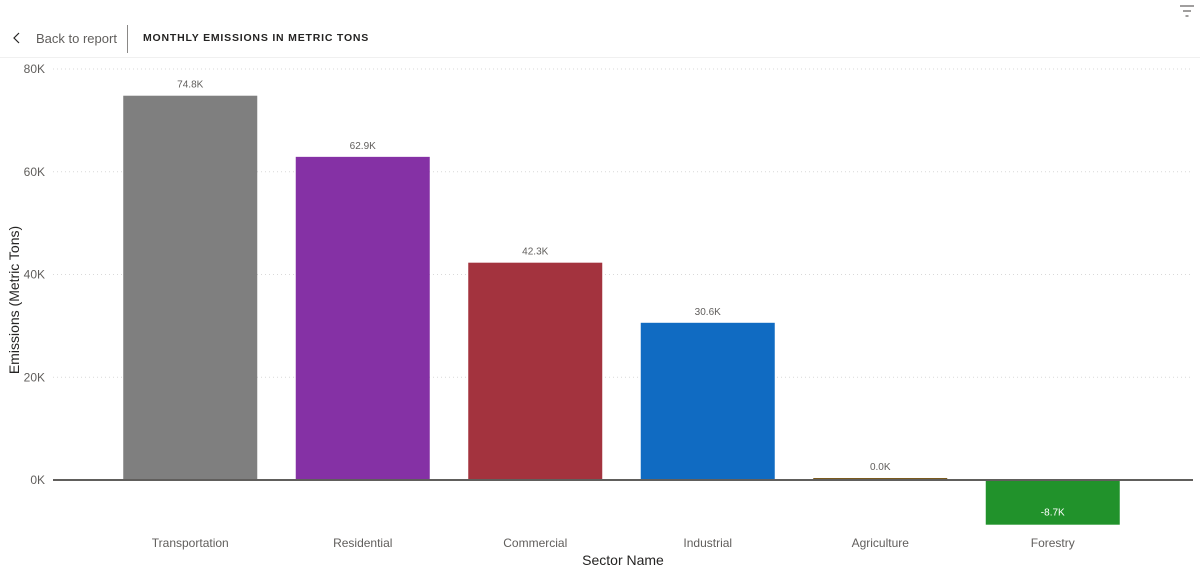 Image resolution: width=1200 pixels, height=572 pixels. Describe the element at coordinates (535, 371) in the screenshot. I see `bar-commercial` at that location.